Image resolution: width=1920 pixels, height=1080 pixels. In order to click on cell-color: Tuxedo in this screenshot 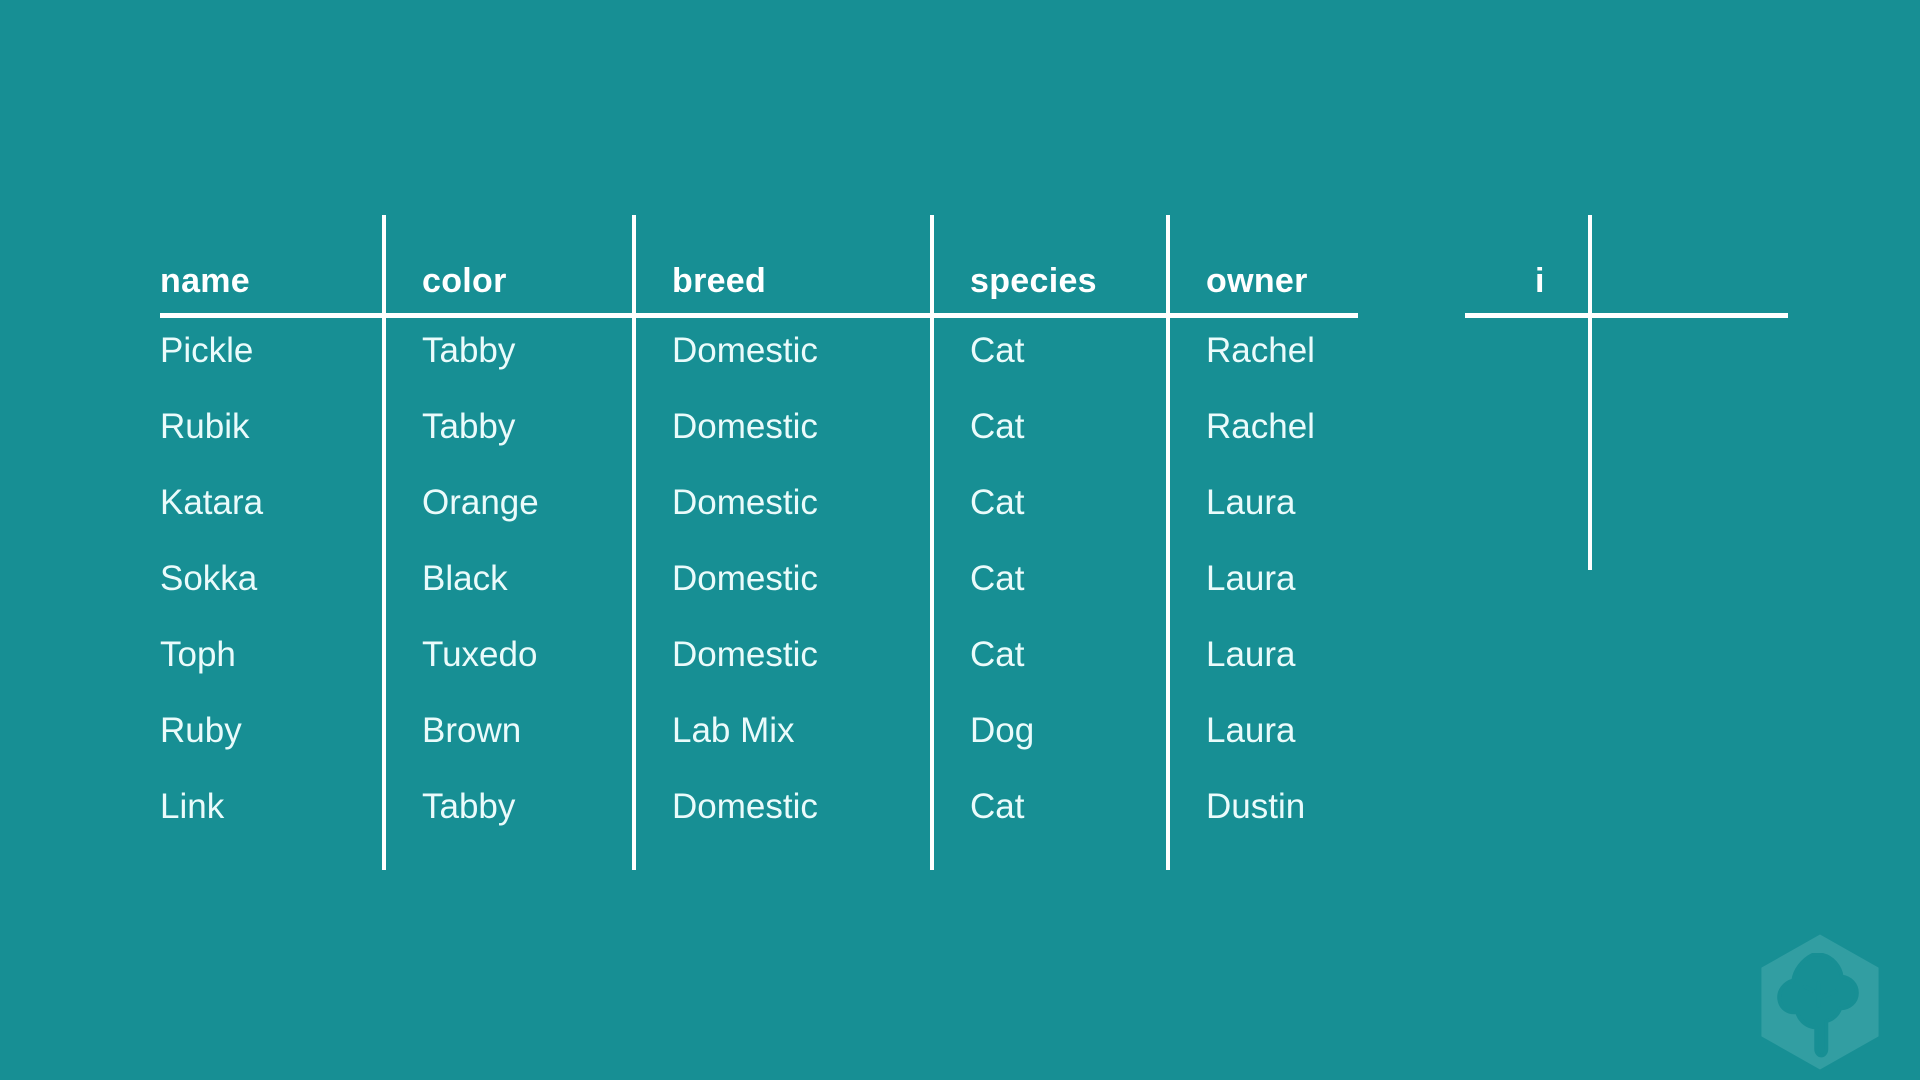, I will do `click(480, 654)`.